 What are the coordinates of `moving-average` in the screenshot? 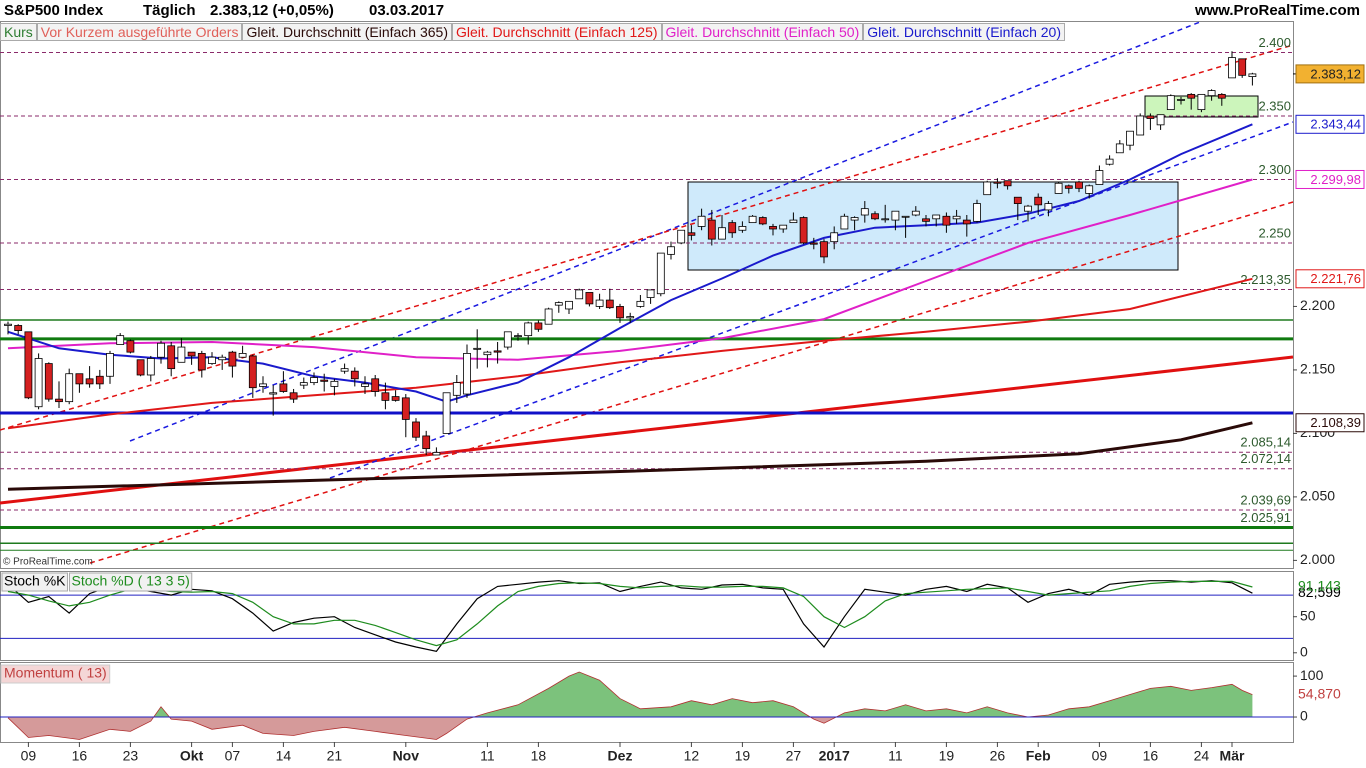 It's located at (630, 456).